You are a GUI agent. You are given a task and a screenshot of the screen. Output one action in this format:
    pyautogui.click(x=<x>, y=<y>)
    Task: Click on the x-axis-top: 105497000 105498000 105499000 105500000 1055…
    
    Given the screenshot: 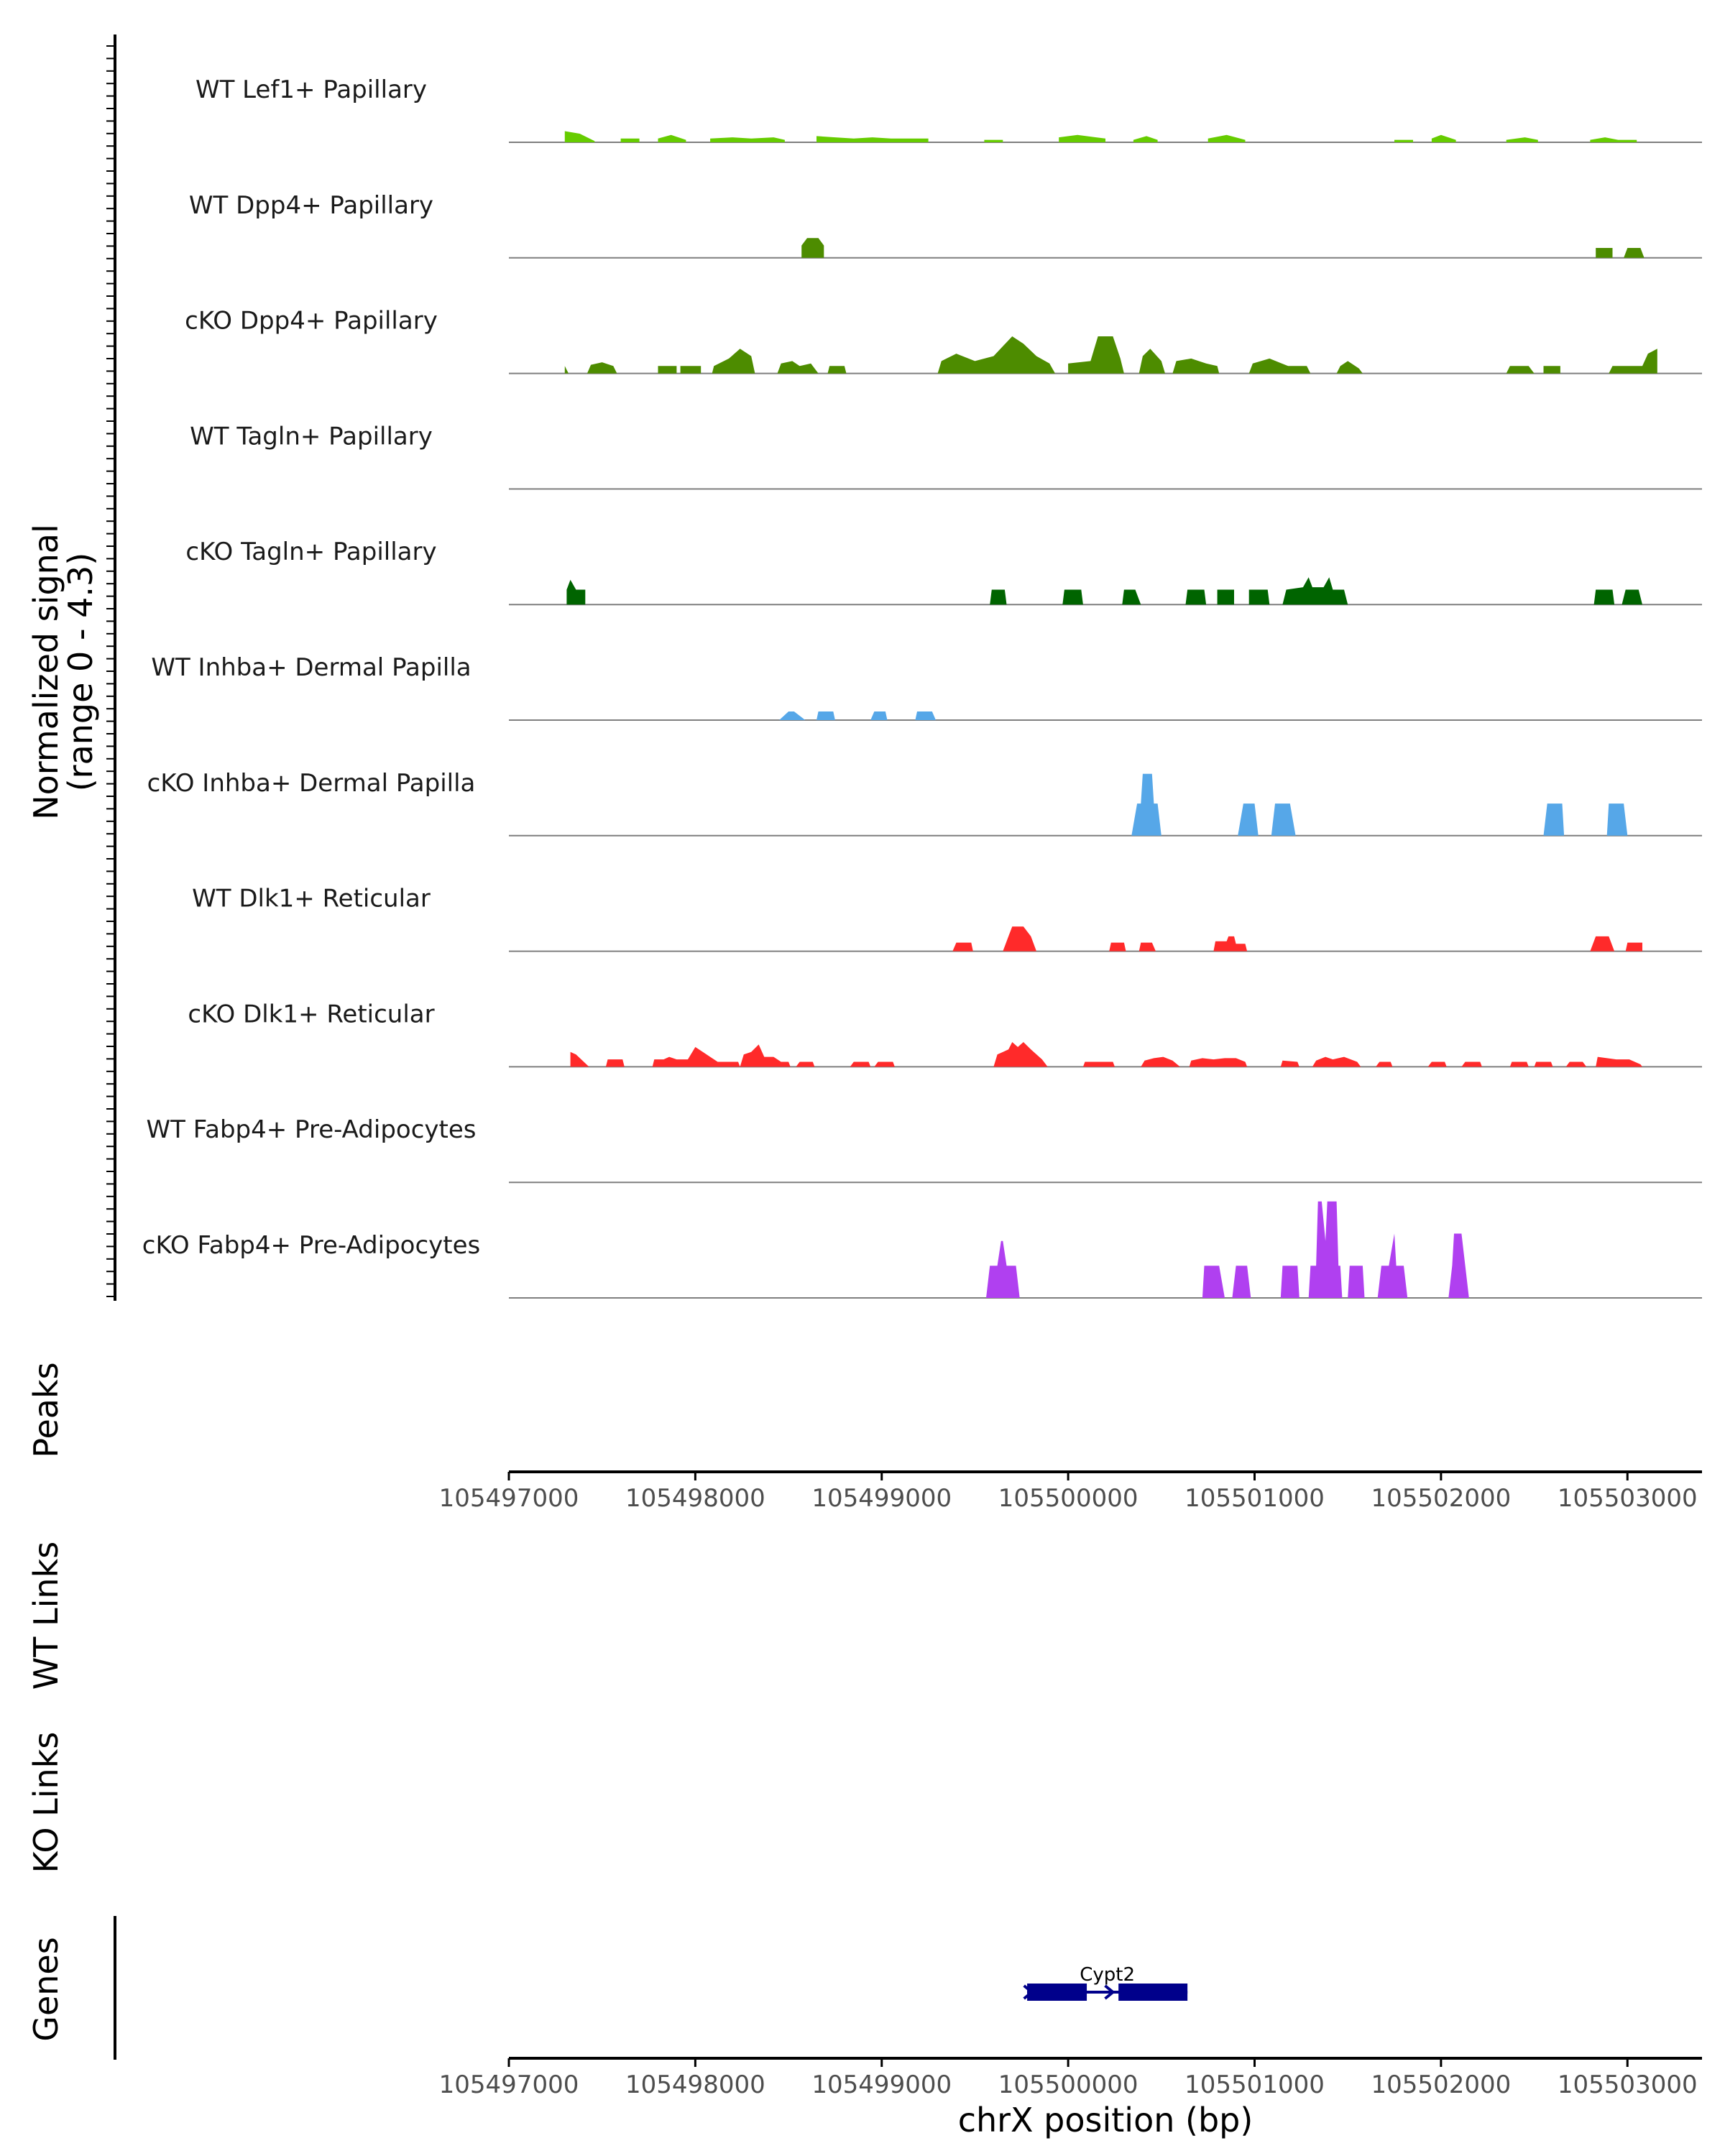 What is the action you would take?
    pyautogui.click(x=1070, y=1492)
    